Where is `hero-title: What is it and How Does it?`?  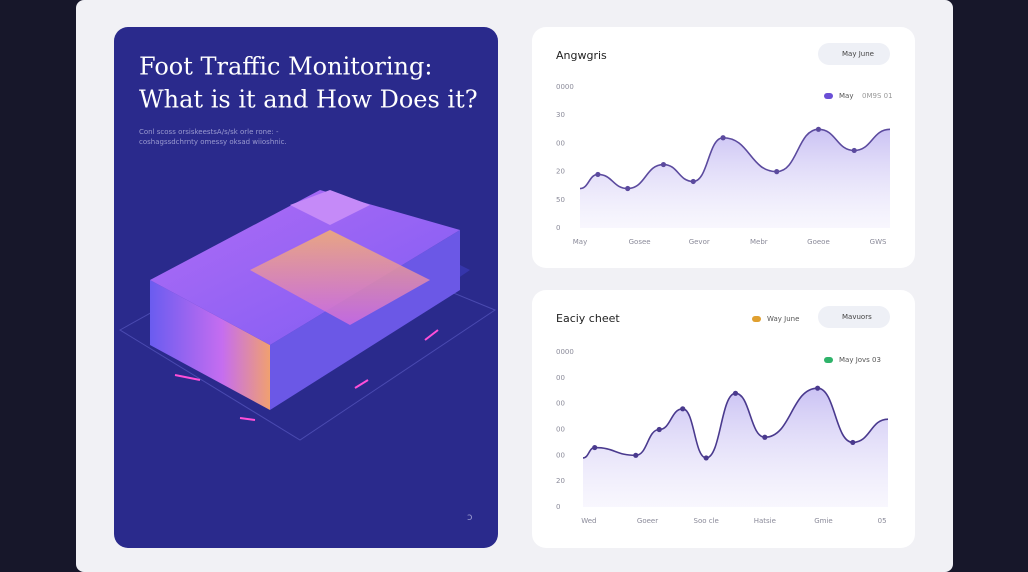 hero-title: What is it and How Does it? is located at coordinates (308, 100).